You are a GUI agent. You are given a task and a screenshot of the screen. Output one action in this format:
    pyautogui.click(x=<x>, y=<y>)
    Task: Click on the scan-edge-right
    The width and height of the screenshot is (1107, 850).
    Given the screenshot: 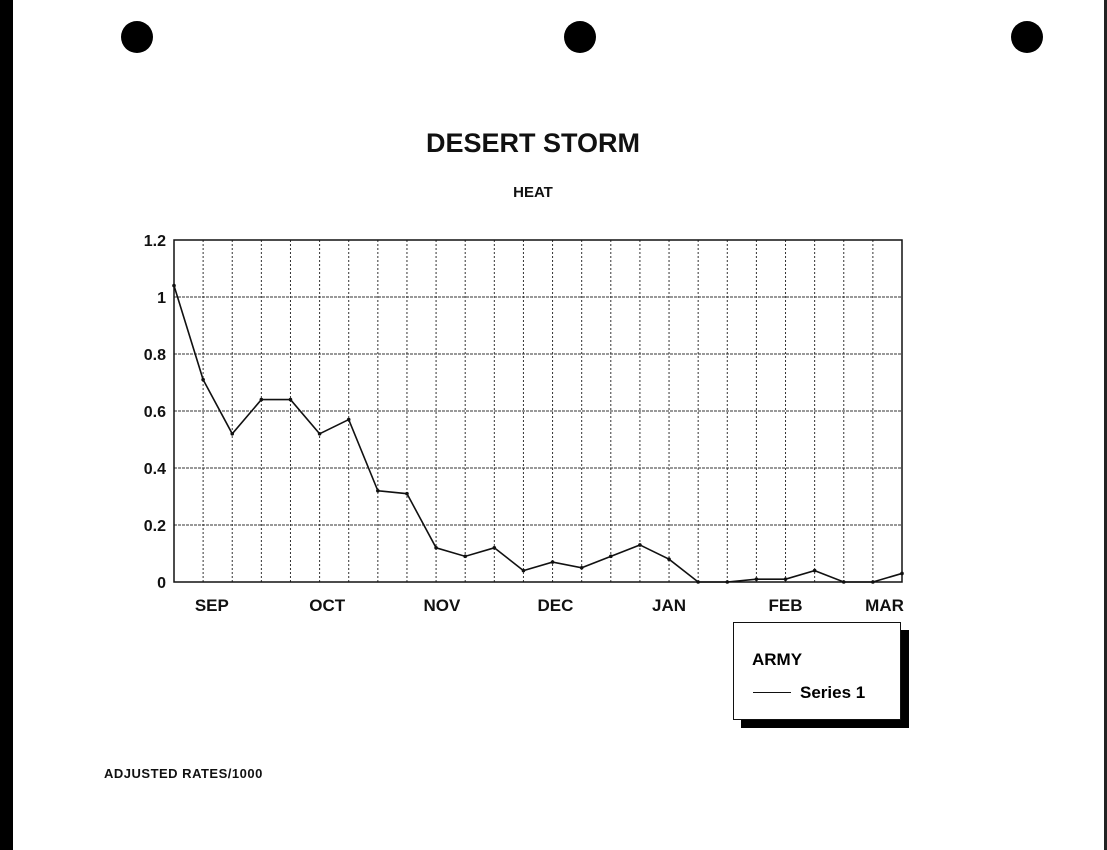 What is the action you would take?
    pyautogui.click(x=1105, y=425)
    